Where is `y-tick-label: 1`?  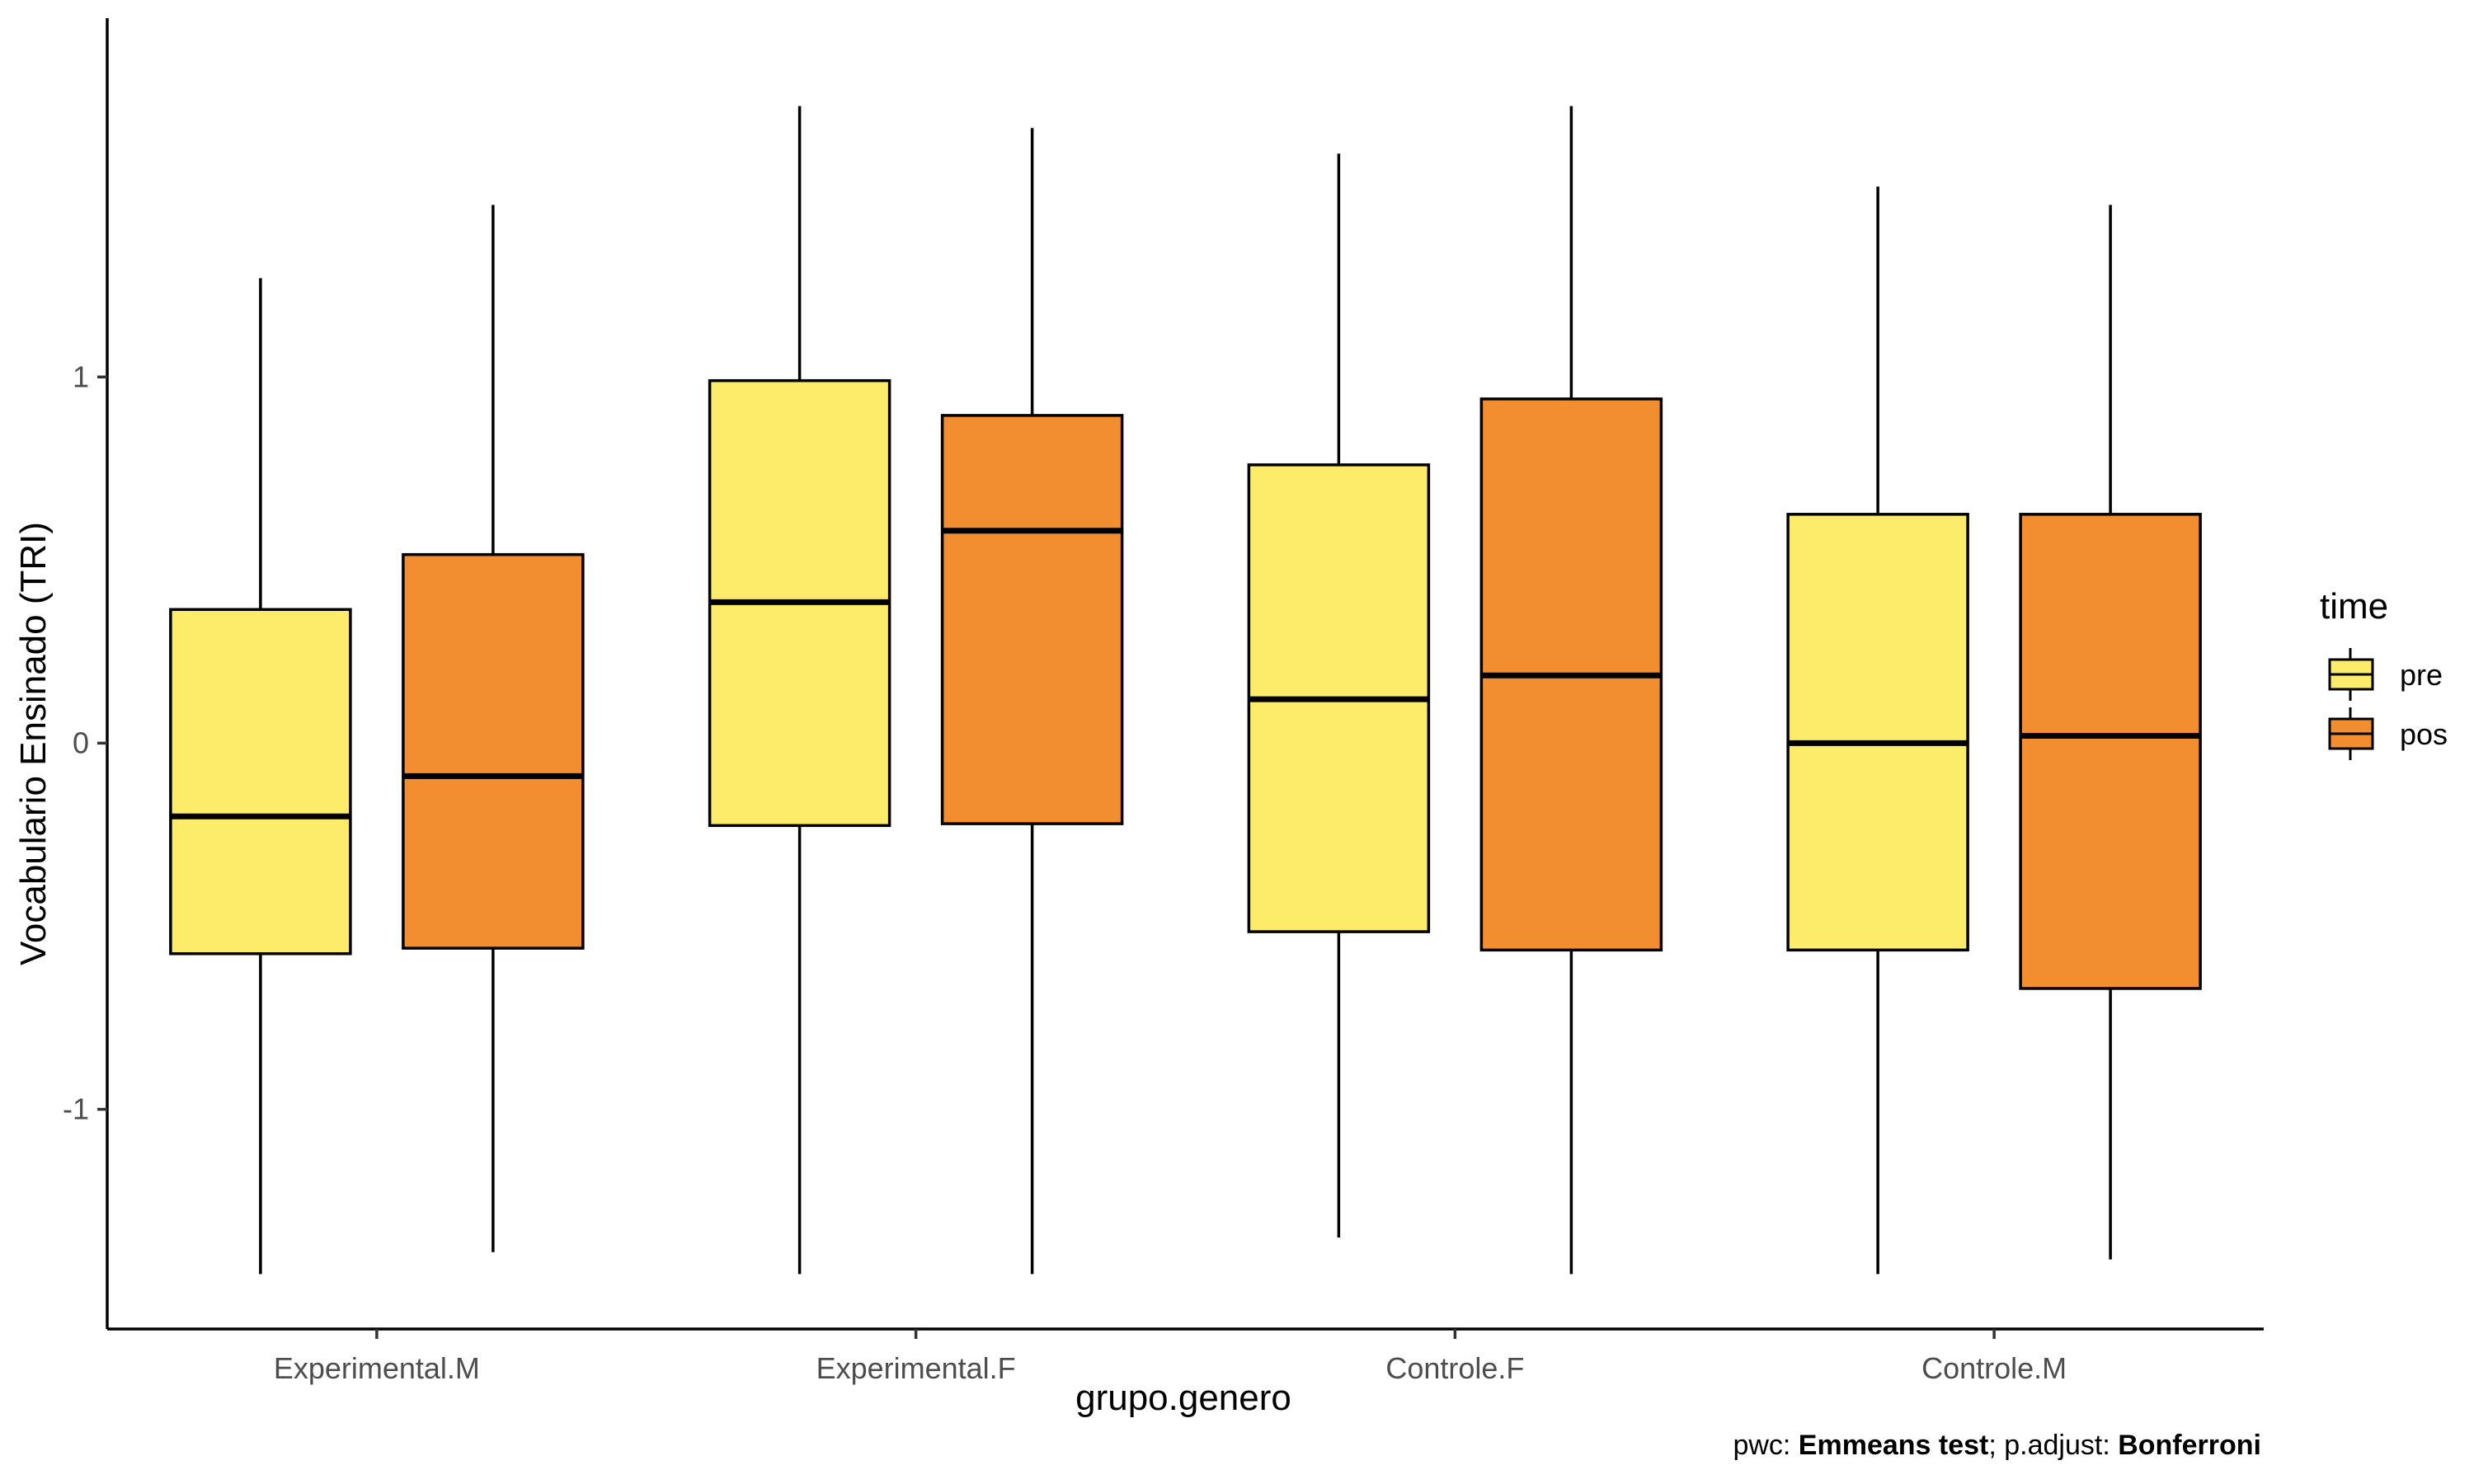 y-tick-label: 1 is located at coordinates (81, 376).